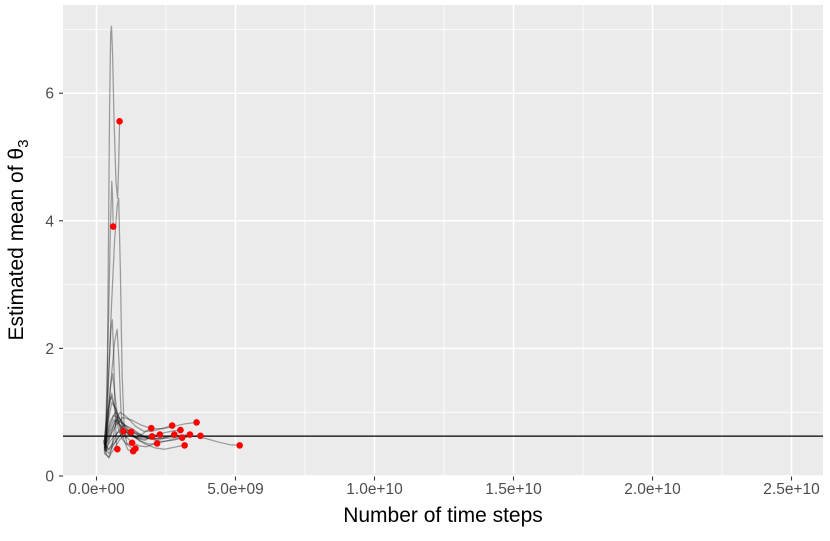 The width and height of the screenshot is (830, 541). I want to click on y-axis-title: Estimated mean of θ3, so click(19, 240).